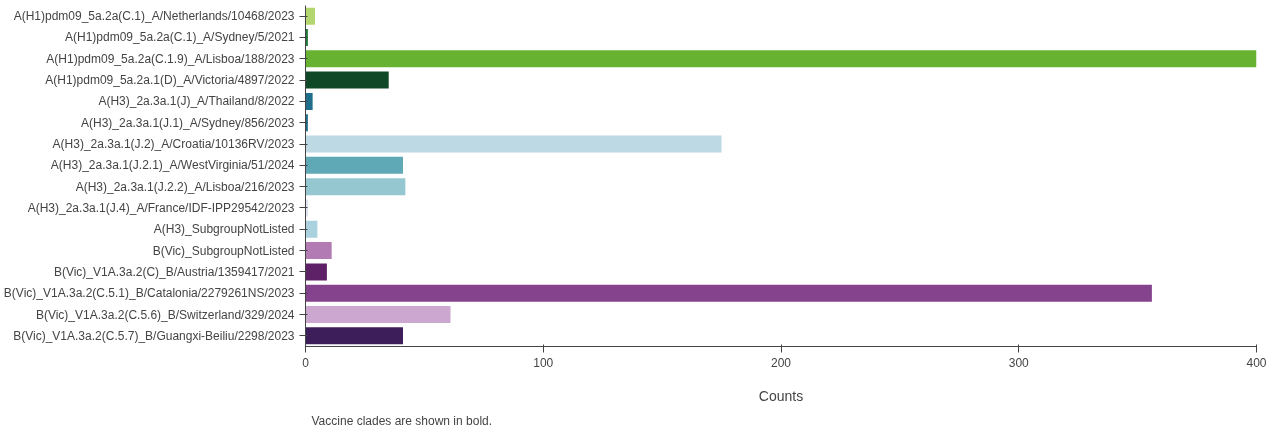 Image resolution: width=1281 pixels, height=432 pixels. I want to click on y-tick-label: A(H3)_SubgroupNotListed, so click(224, 229).